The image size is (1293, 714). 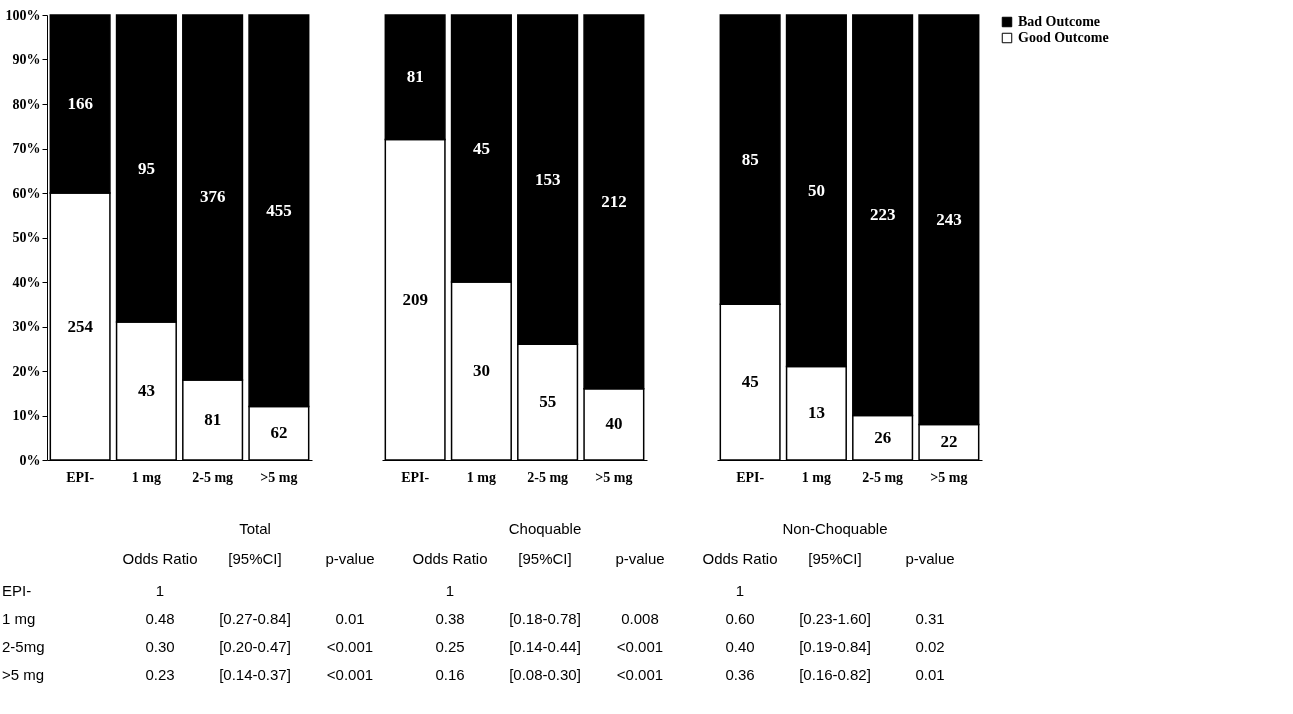 What do you see at coordinates (255, 674) in the screenshot?
I see `text: [0.14-0.37]` at bounding box center [255, 674].